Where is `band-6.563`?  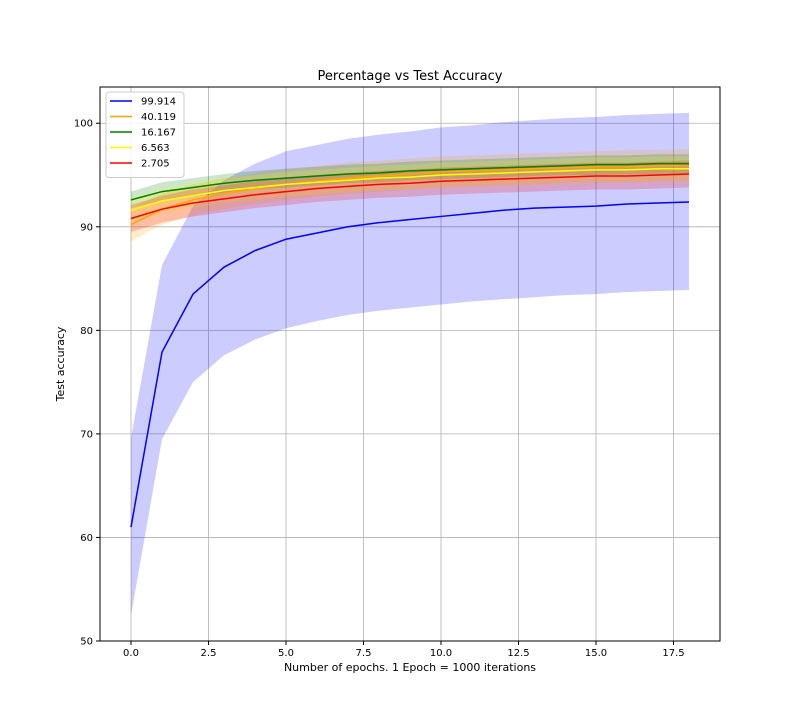 band-6.563 is located at coordinates (410, 189).